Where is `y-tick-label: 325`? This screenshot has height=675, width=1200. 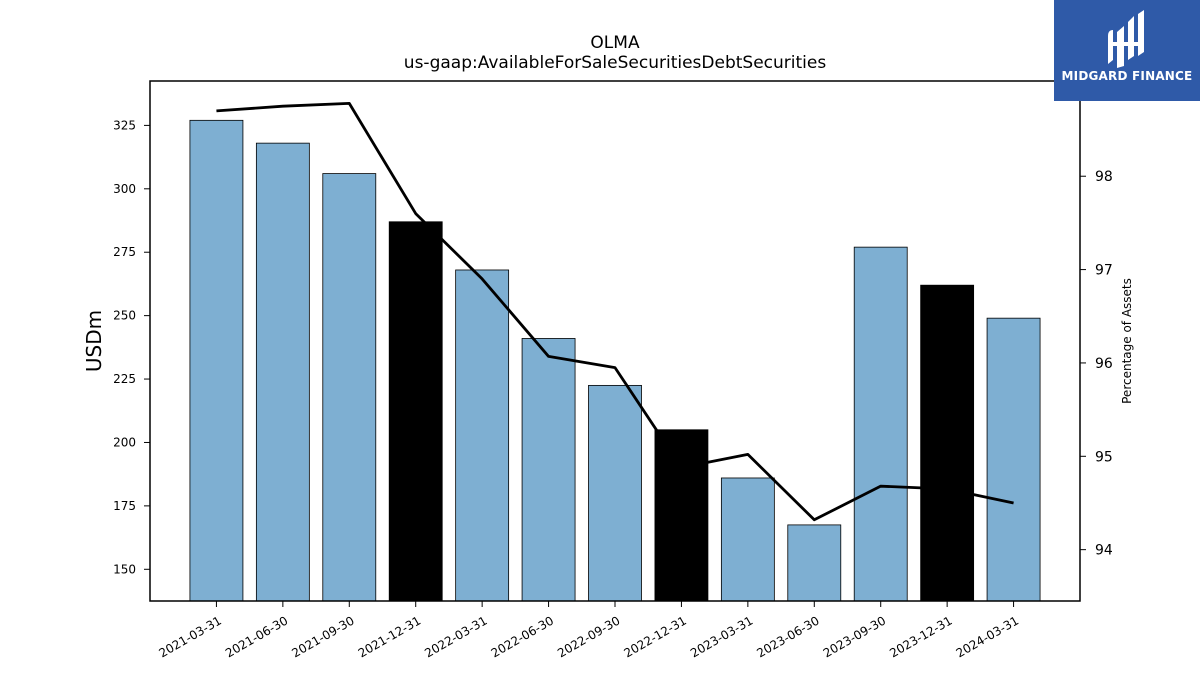 y-tick-label: 325 is located at coordinates (124, 125).